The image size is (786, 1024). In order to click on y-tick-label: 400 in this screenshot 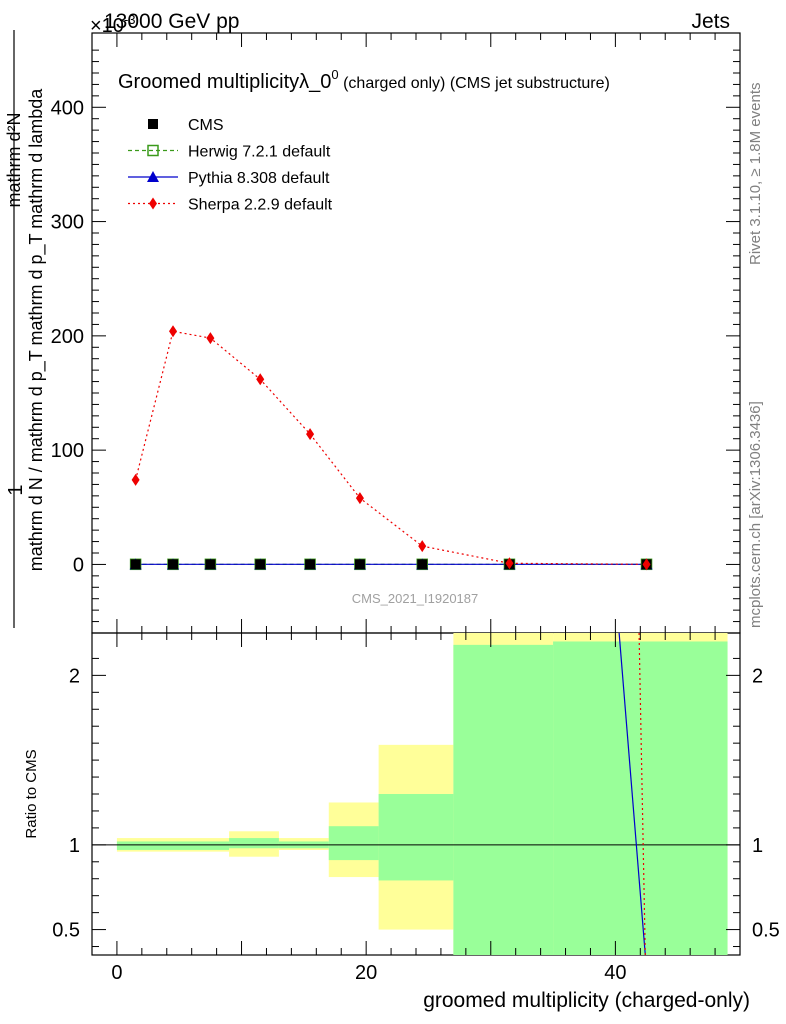, I will do `click(67, 108)`.